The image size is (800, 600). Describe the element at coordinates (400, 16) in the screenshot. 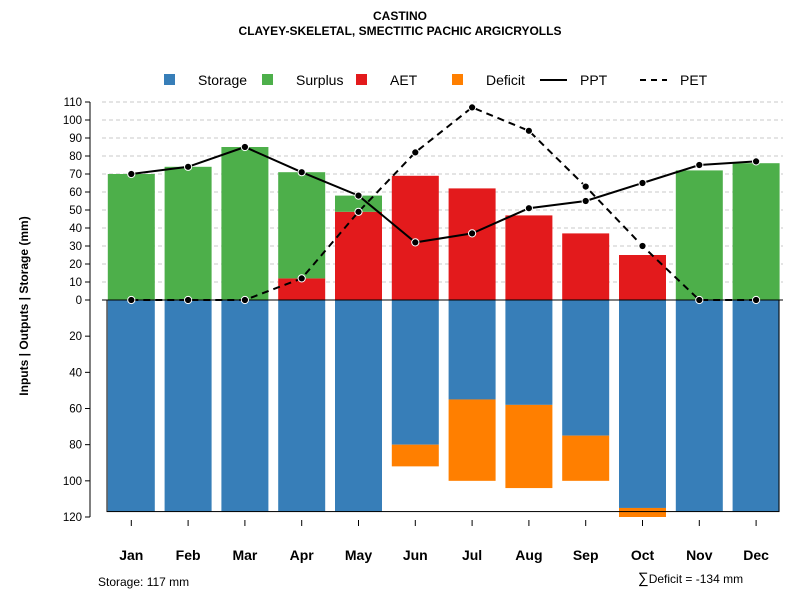

I see `chart-title: CASTINO` at that location.